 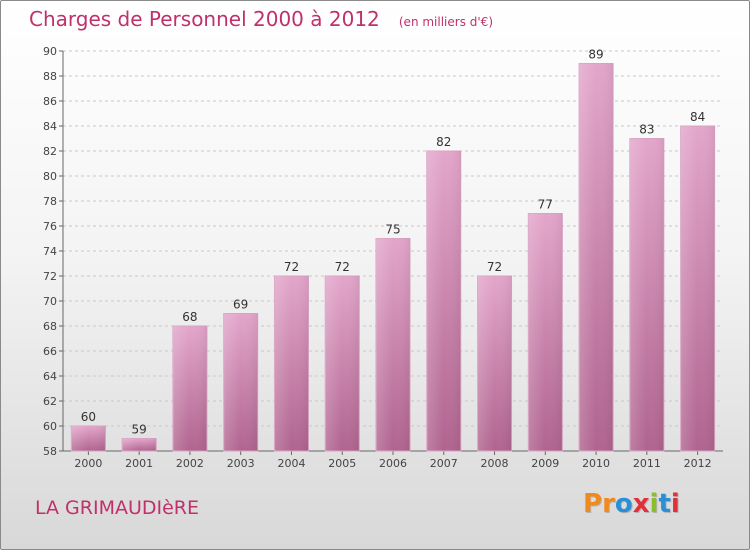 What do you see at coordinates (444, 463) in the screenshot?
I see `x-tick-label: 2007` at bounding box center [444, 463].